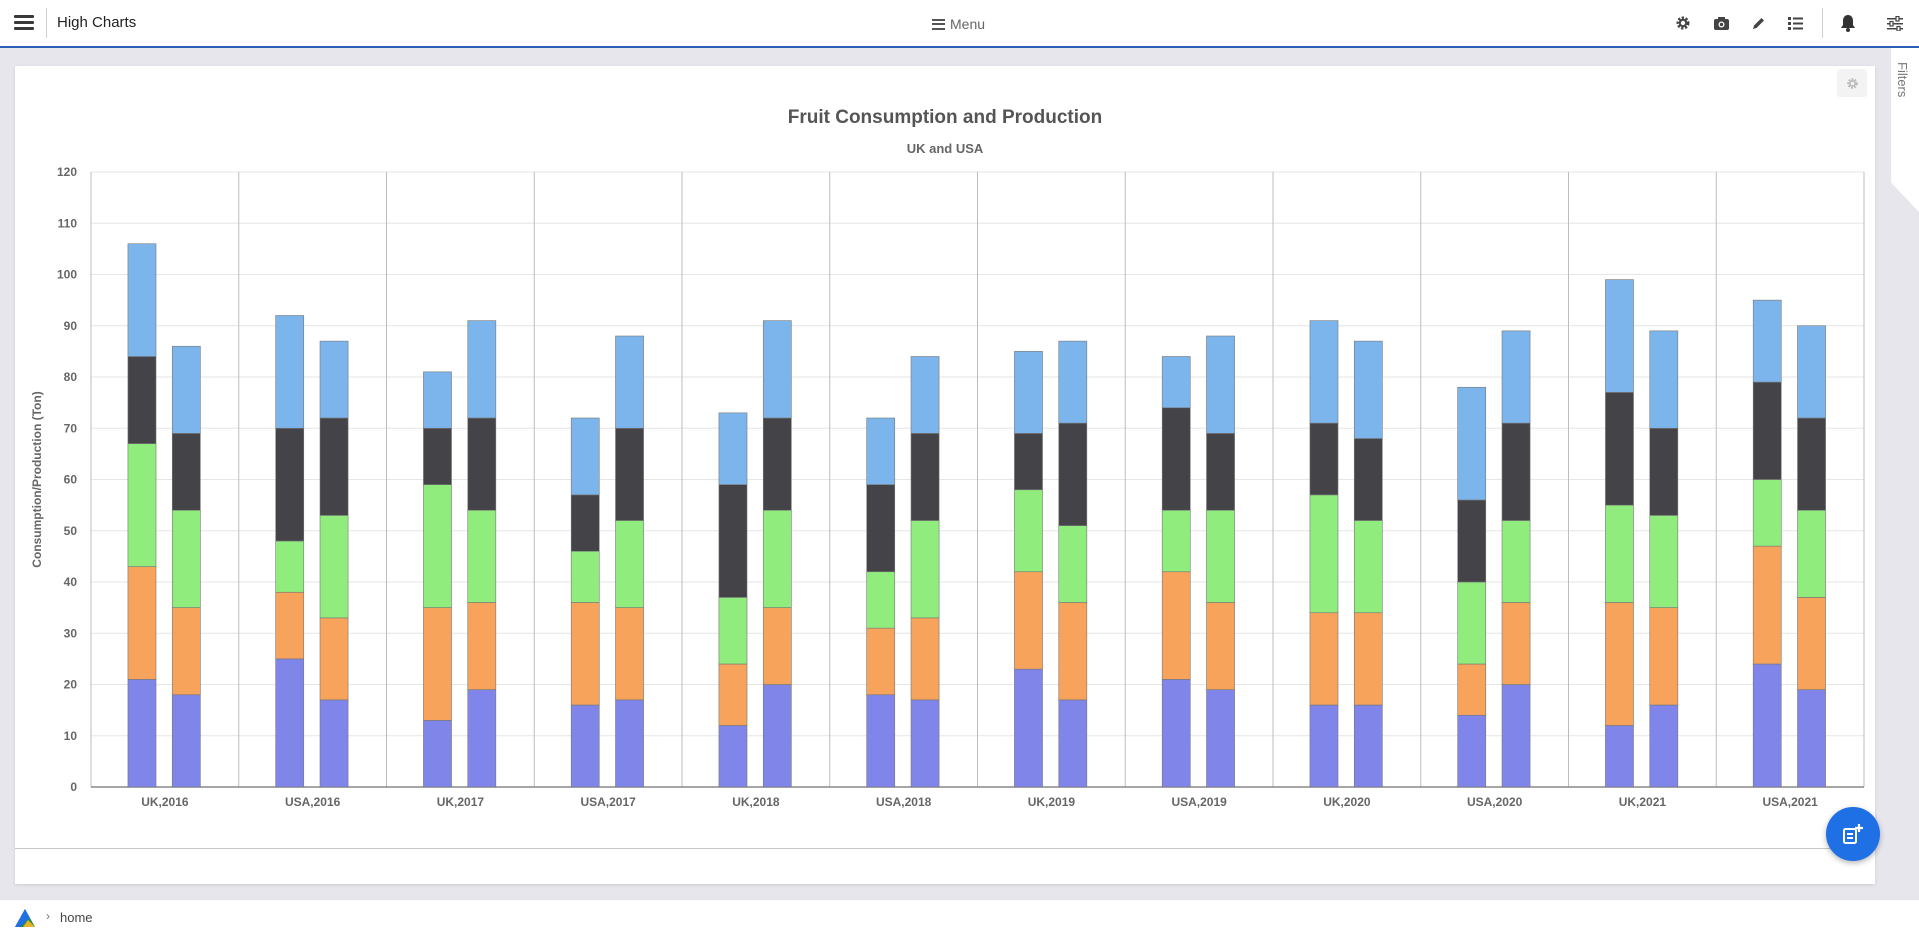 This screenshot has height=935, width=1919. Describe the element at coordinates (945, 117) in the screenshot. I see `chart-title: Fruit Consumption and Production` at that location.